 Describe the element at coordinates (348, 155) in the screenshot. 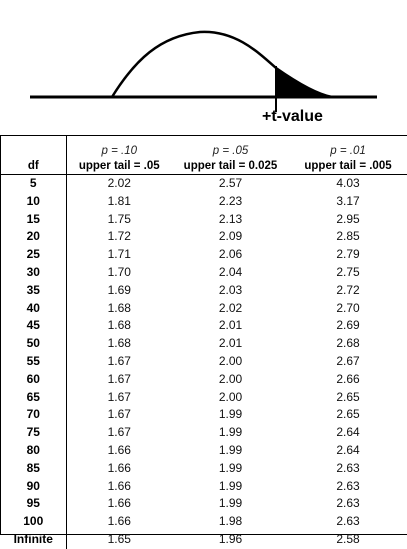

I see `column-header-p01: p = .01 upper tail = .005` at that location.